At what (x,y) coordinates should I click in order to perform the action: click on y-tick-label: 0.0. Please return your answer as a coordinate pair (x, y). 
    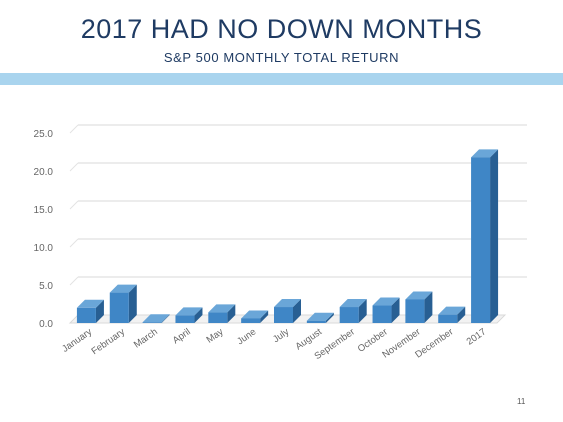
    Looking at the image, I should click on (46, 324).